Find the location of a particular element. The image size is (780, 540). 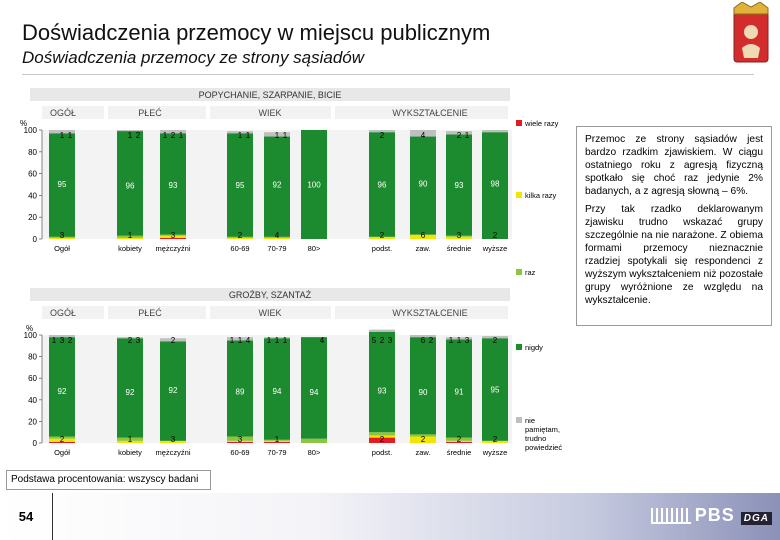

x-tick-label: podst. is located at coordinates (382, 452).